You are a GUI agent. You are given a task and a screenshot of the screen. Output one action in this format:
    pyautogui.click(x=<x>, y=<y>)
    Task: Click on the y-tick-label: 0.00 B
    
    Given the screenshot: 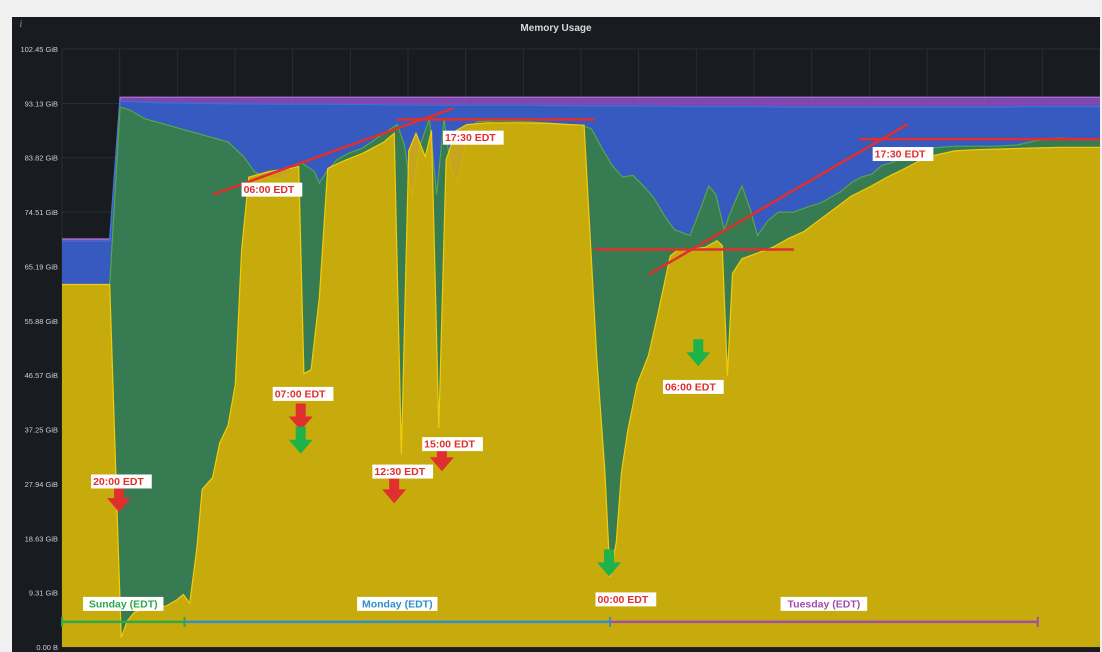 What is the action you would take?
    pyautogui.click(x=47, y=647)
    